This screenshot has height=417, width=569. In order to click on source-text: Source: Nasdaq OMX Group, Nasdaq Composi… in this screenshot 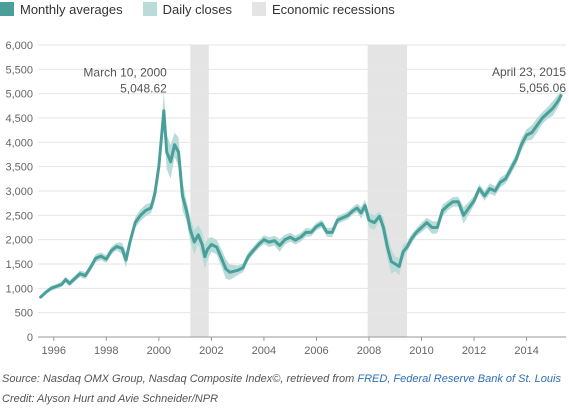, I will do `click(180, 379)`.